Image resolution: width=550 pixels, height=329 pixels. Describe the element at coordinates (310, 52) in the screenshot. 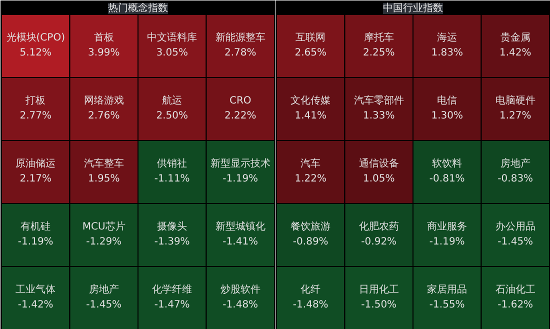

I see `data-label: 2.65%` at that location.